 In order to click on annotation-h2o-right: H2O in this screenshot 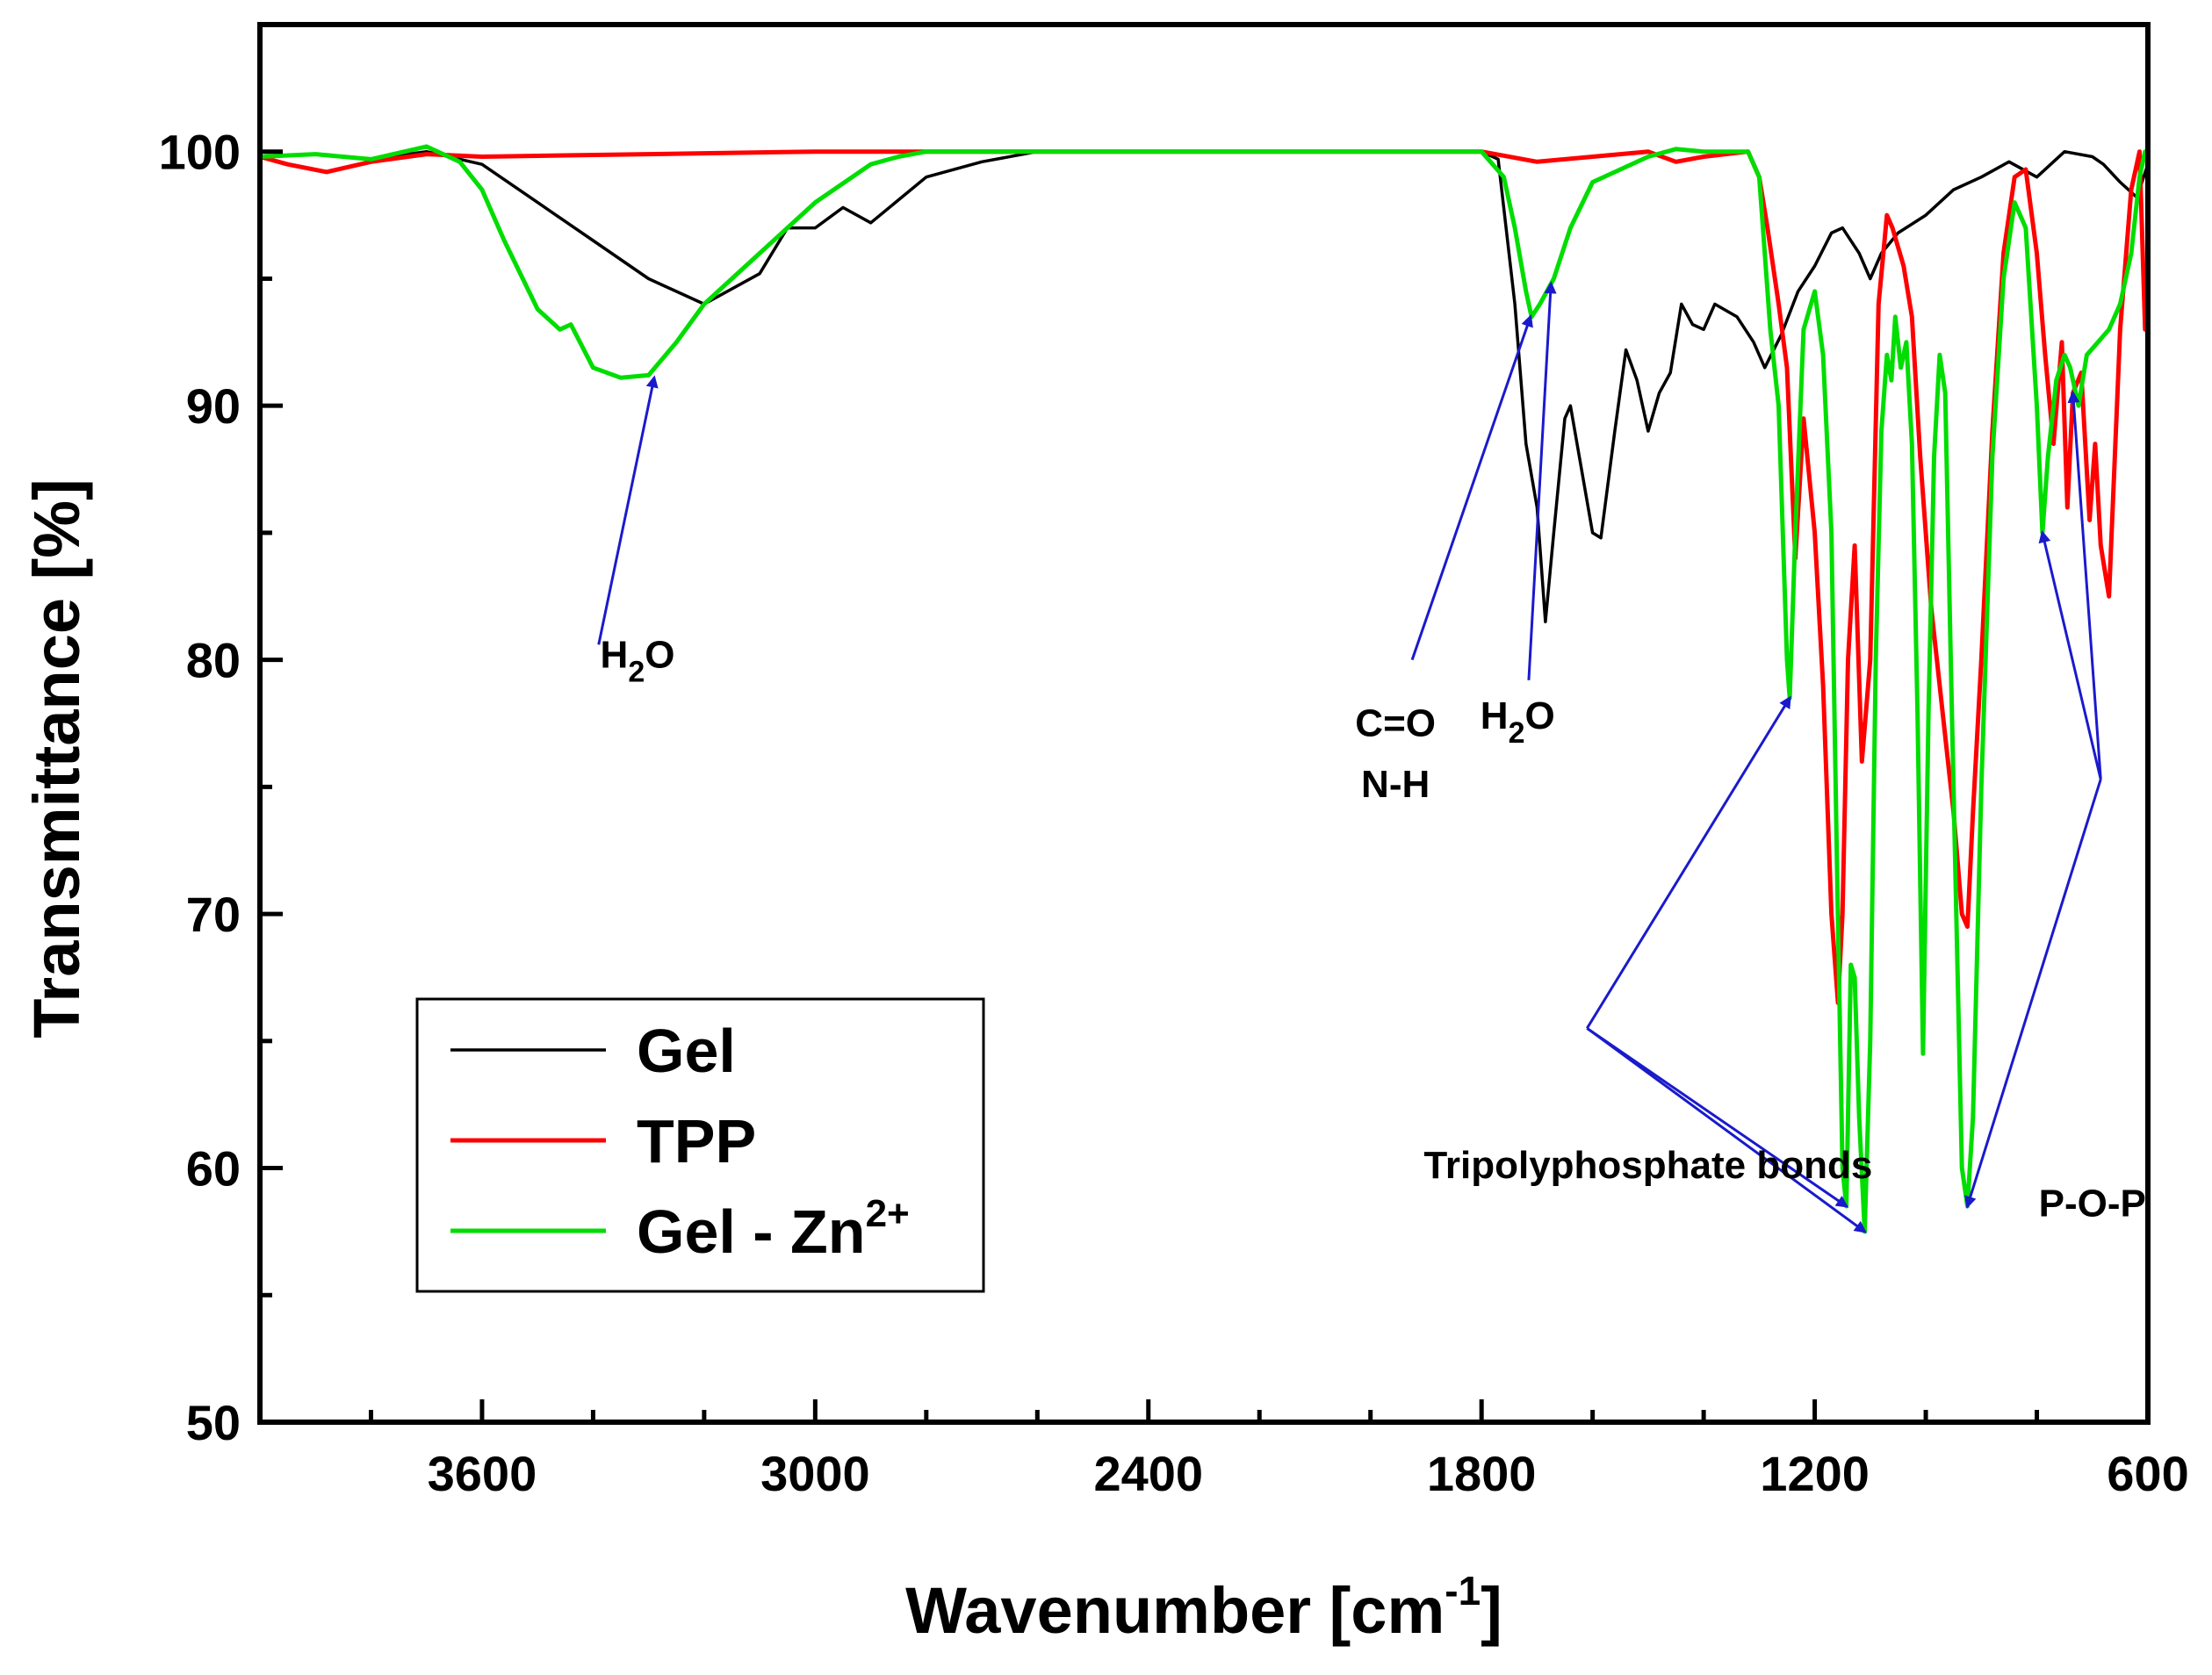, I will do `click(1518, 722)`.